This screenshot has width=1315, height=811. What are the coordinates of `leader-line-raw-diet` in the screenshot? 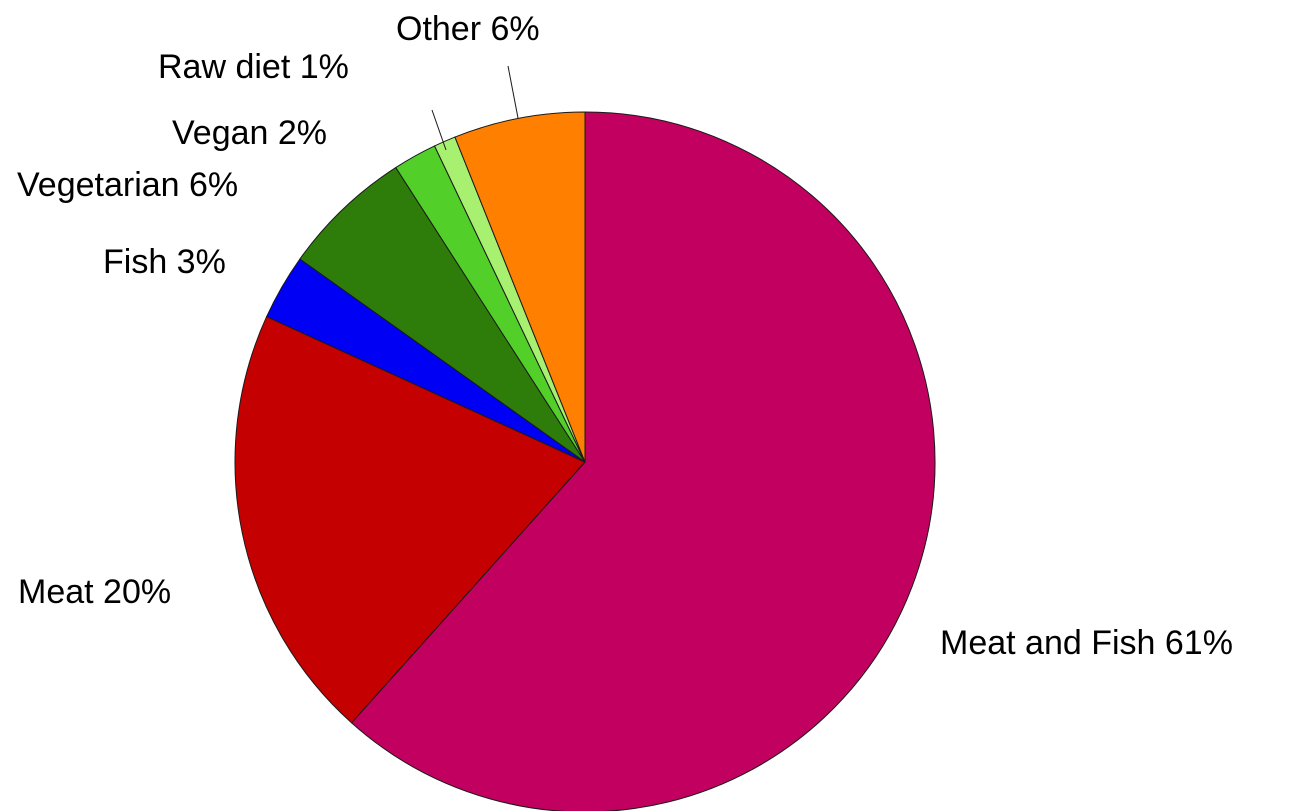 It's located at (439, 130).